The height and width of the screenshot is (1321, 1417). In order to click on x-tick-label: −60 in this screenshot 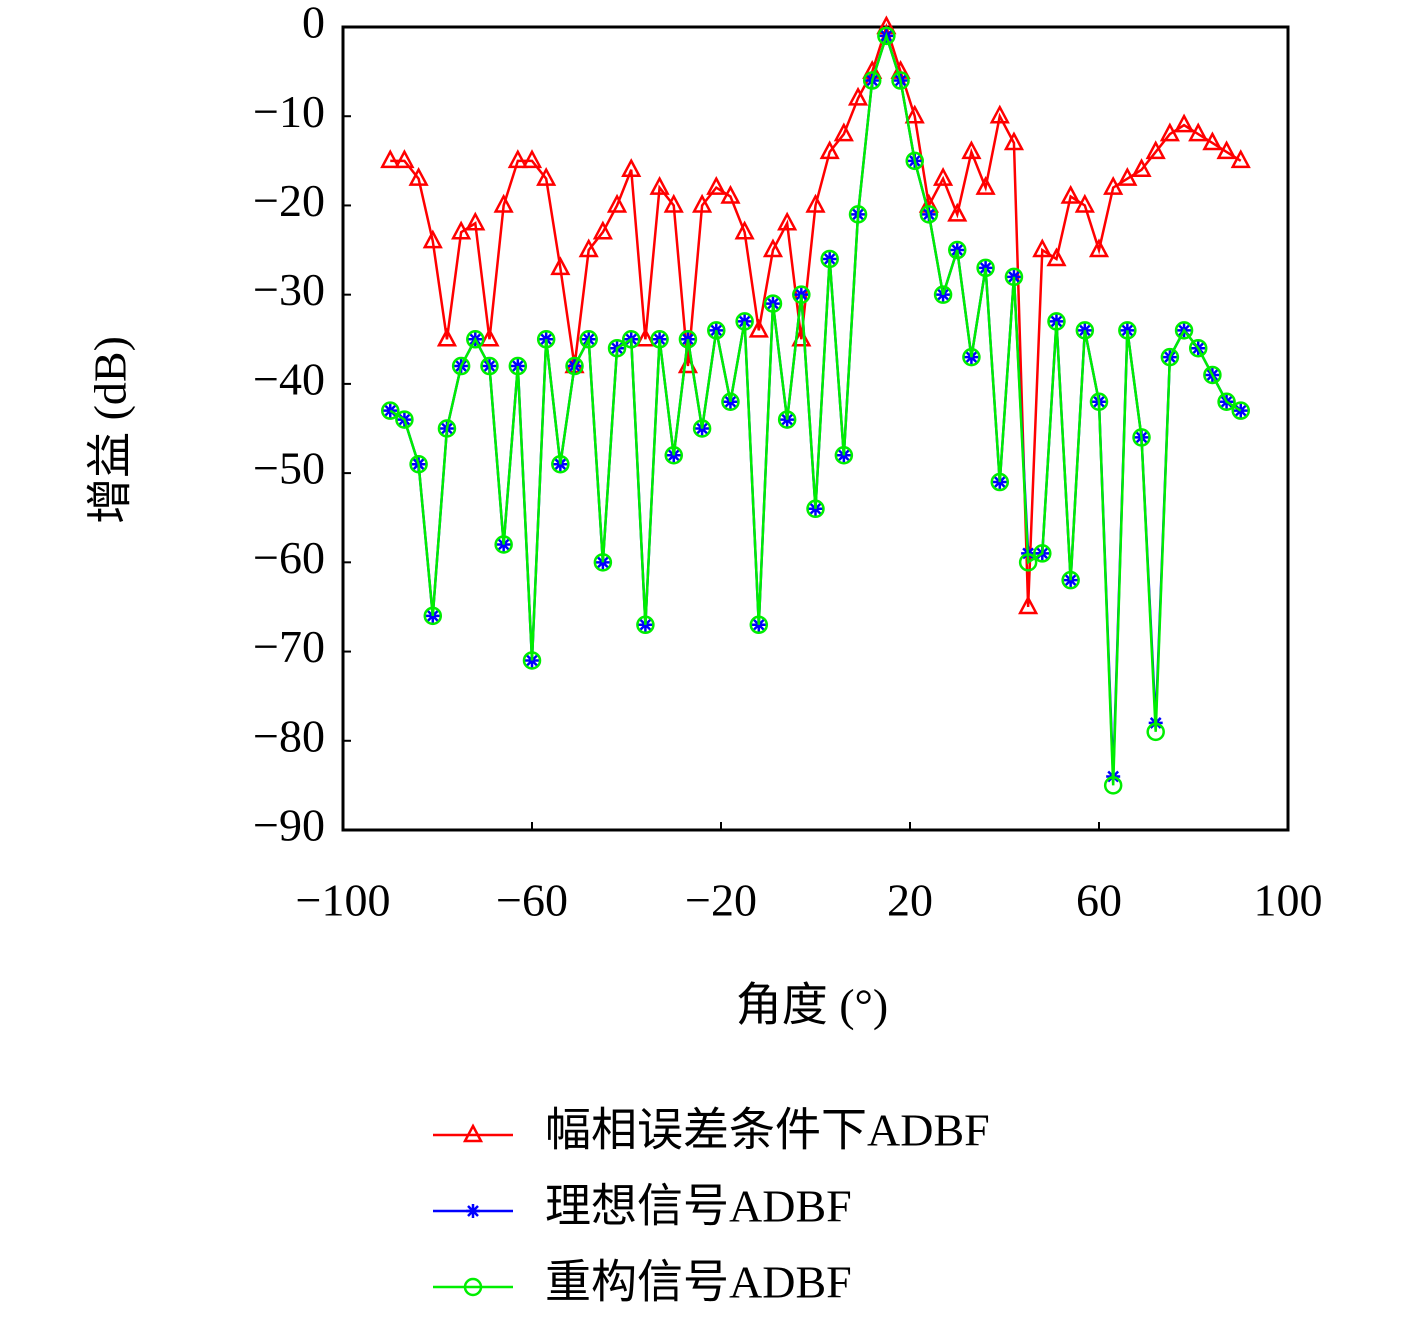, I will do `click(532, 900)`.